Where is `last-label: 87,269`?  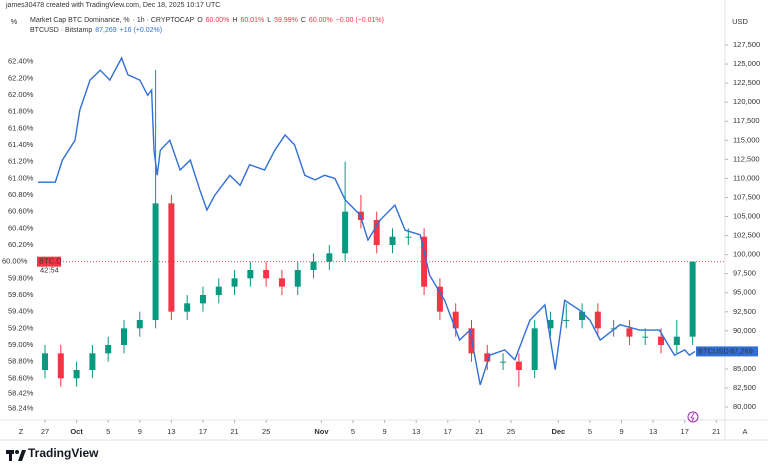 last-label: 87,269 is located at coordinates (741, 350).